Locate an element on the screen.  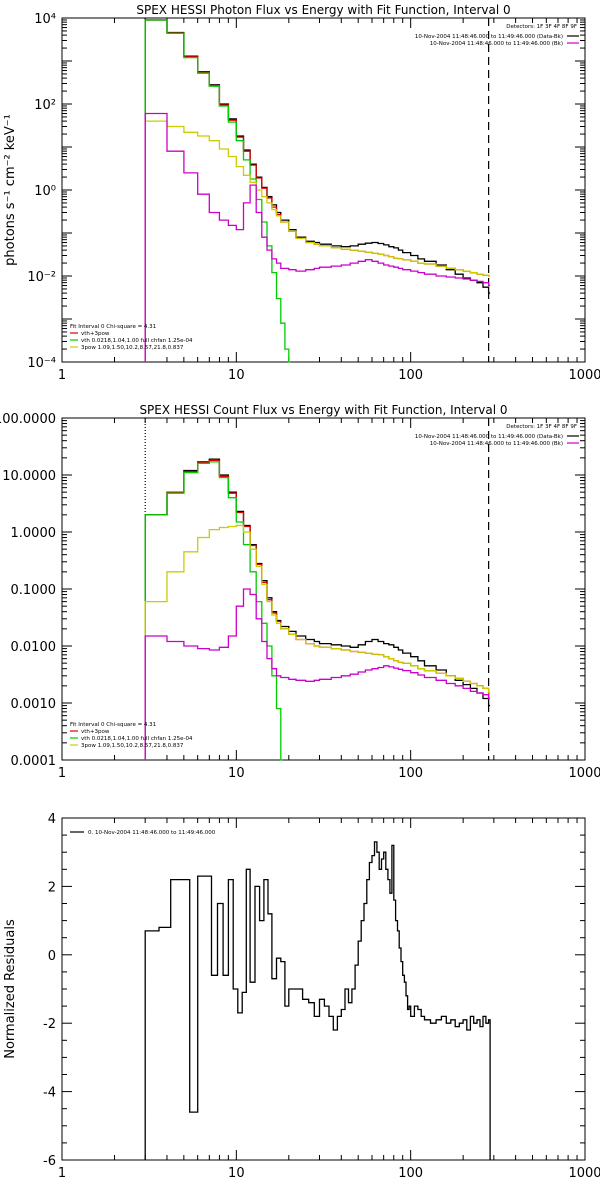
y-axis-label: photons s⁻¹ cm⁻² keV⁻¹ is located at coordinates (10, 190).